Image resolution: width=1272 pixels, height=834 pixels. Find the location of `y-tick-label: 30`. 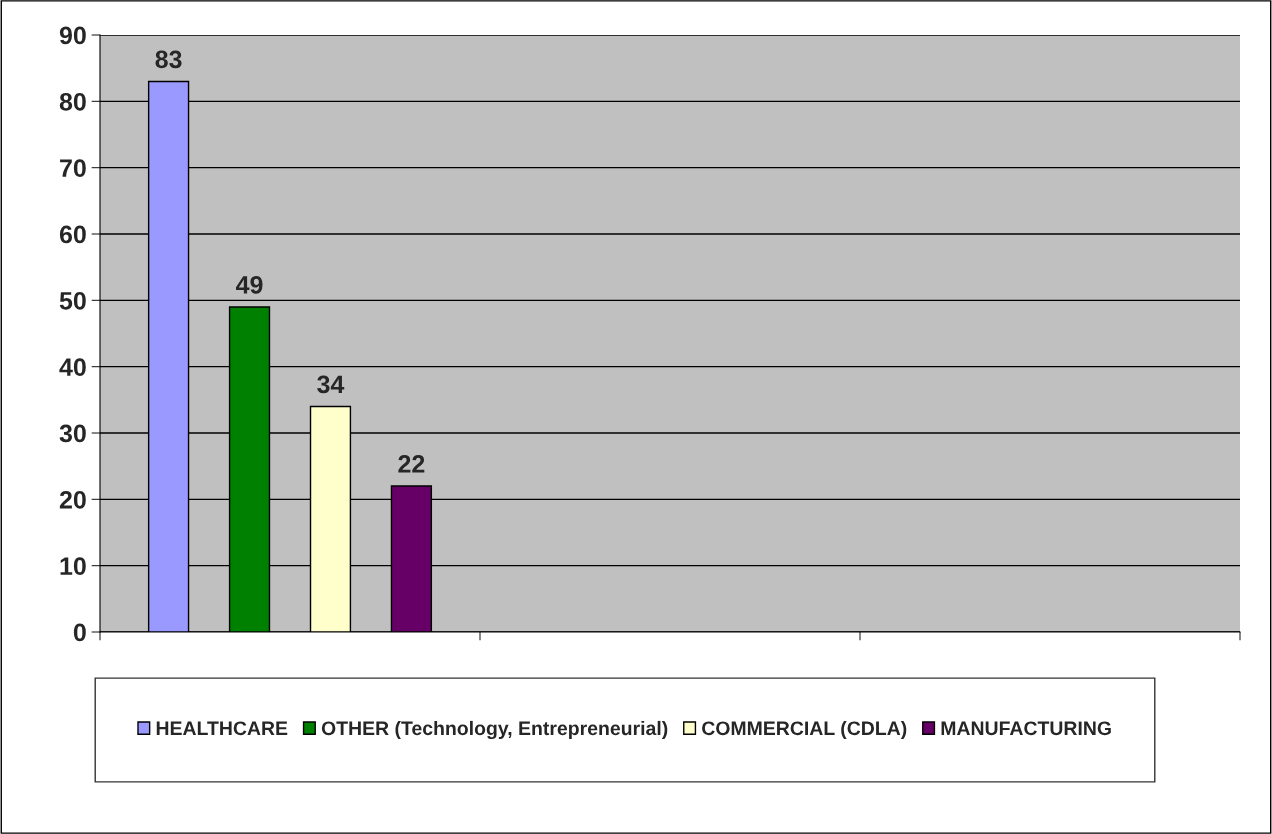

y-tick-label: 30 is located at coordinates (72, 433).